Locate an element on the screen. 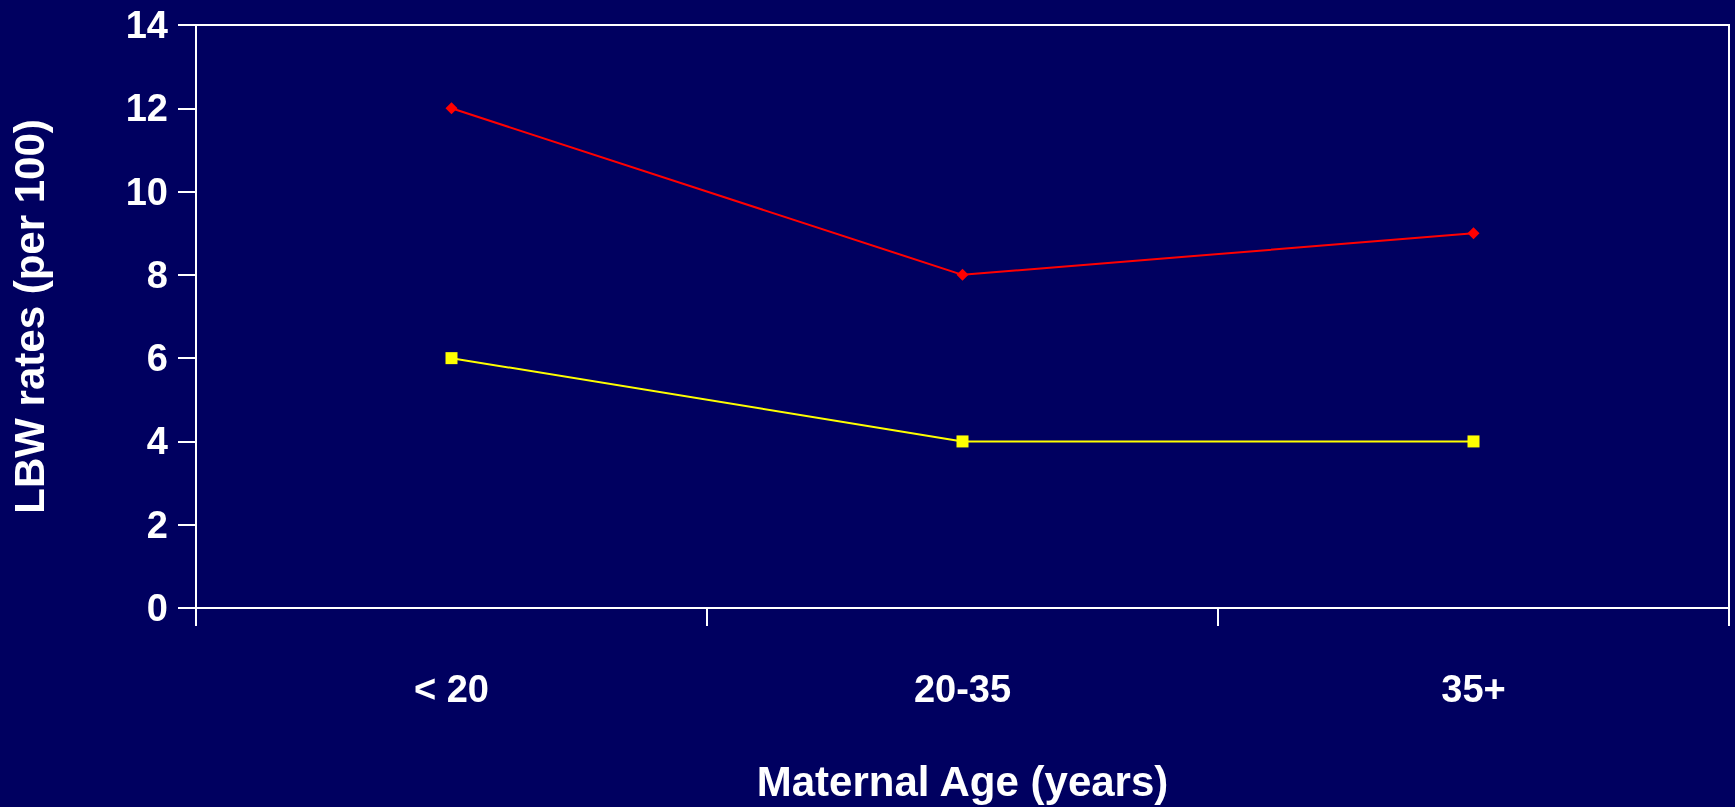 The height and width of the screenshot is (807, 1735). y-tick-label: 8 is located at coordinates (157, 274).